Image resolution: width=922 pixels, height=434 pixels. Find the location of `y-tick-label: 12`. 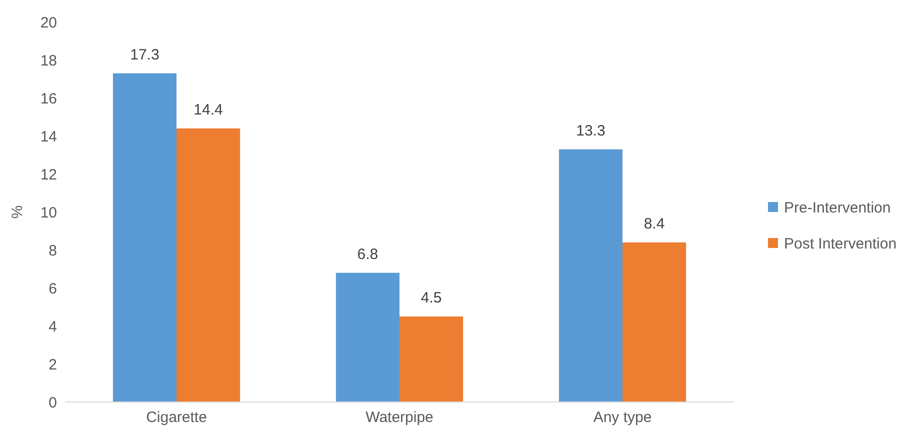

y-tick-label: 12 is located at coordinates (48, 175).